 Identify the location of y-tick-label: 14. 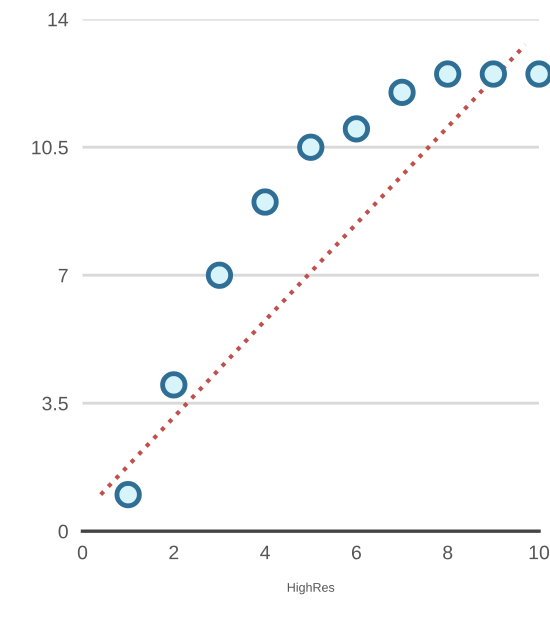
(58, 19).